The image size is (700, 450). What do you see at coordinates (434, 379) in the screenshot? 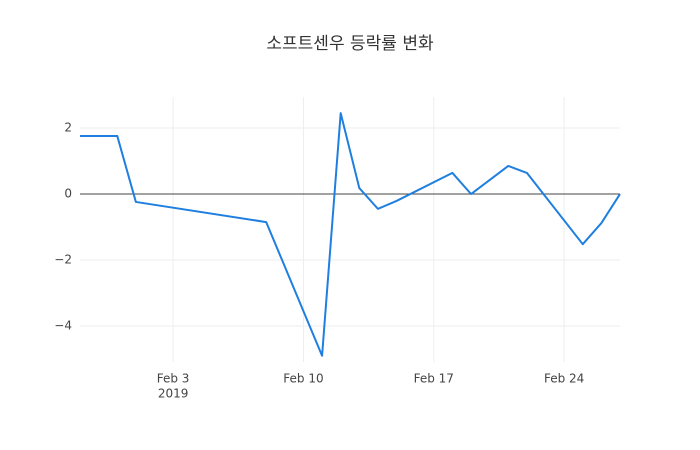
I see `x-tick-label: Feb 17` at bounding box center [434, 379].